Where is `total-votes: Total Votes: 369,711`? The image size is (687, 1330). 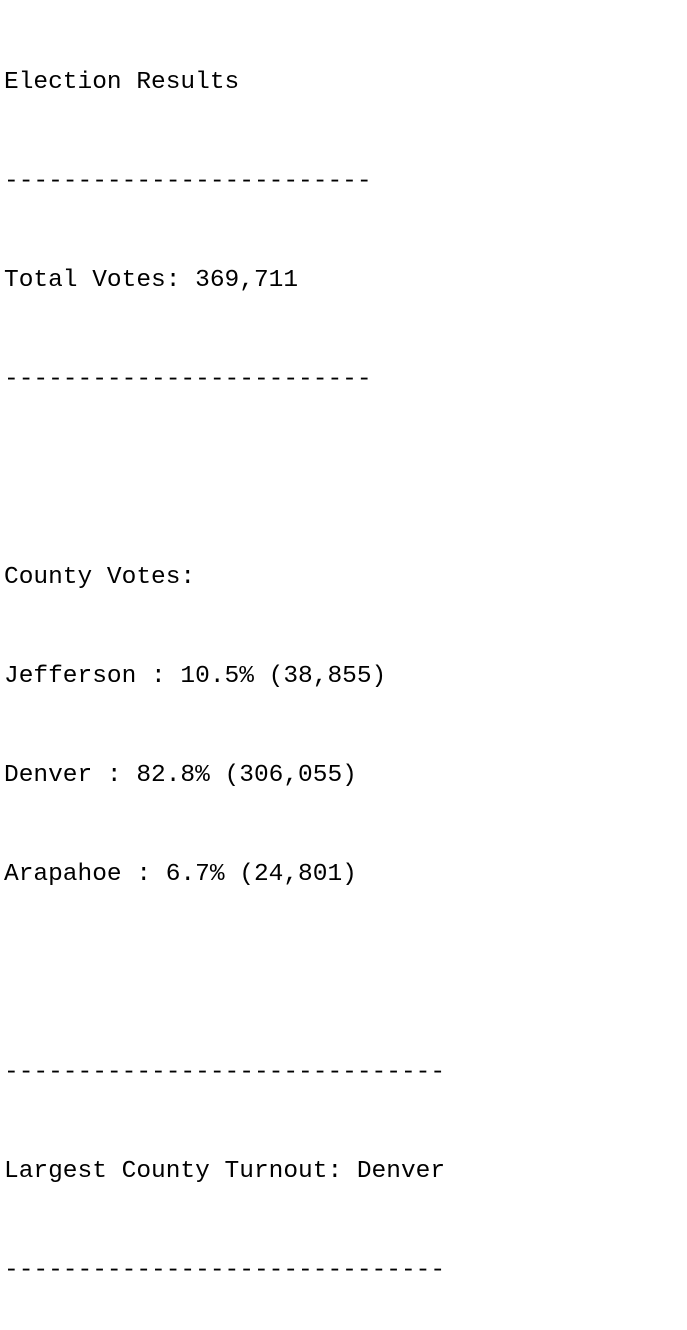
total-votes: Total Votes: 369,711 is located at coordinates (151, 280).